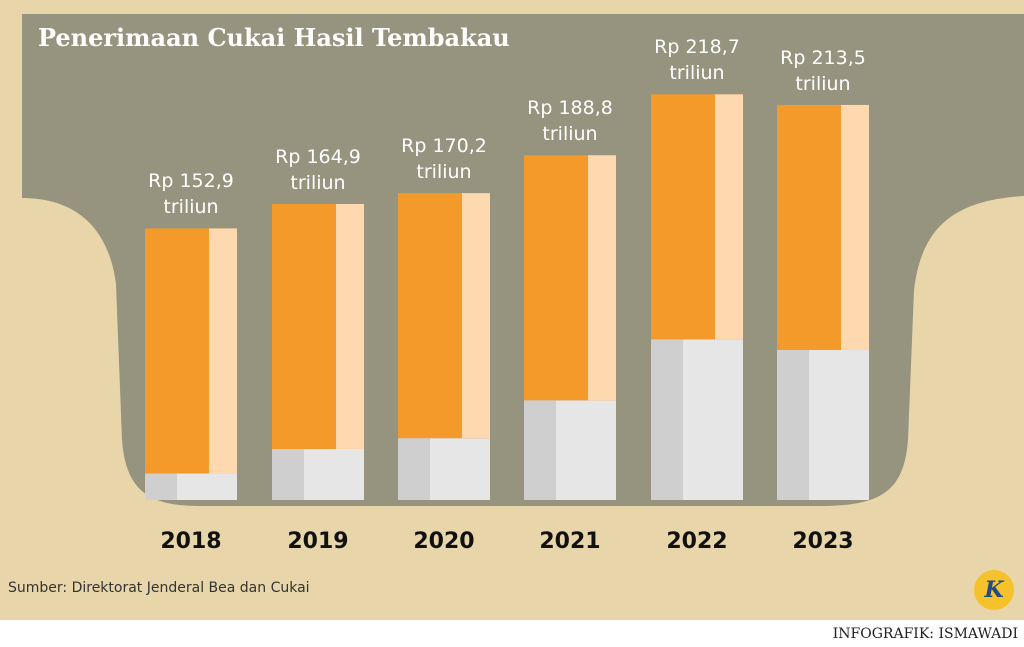  What do you see at coordinates (191, 194) in the screenshot?
I see `value-label: Rp 152,9 triliun` at bounding box center [191, 194].